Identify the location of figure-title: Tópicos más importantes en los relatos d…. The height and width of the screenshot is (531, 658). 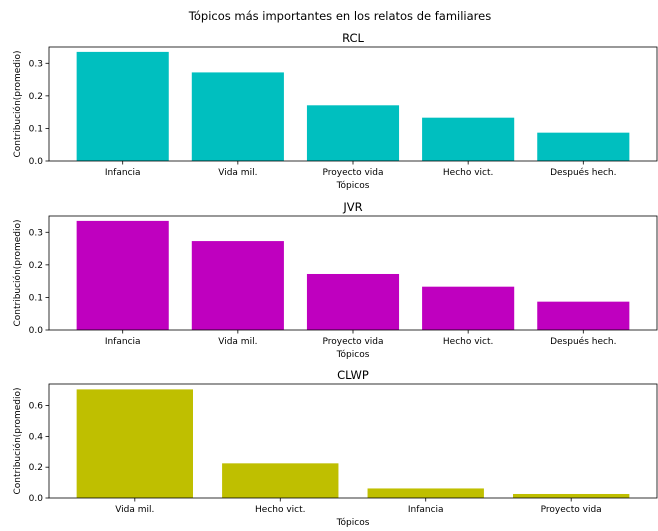
(339, 16).